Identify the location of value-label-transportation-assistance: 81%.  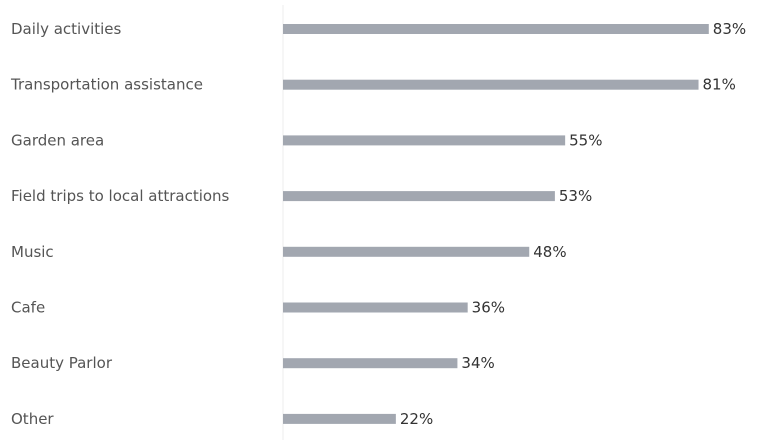
(719, 85).